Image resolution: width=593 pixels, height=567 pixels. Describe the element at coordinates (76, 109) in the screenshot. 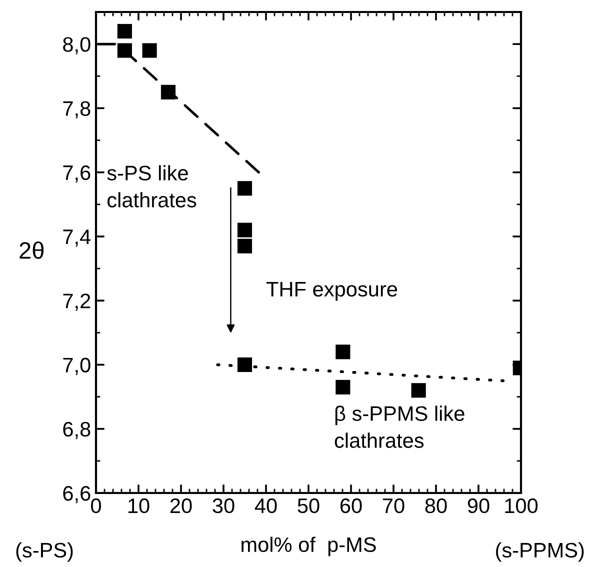

I see `y-tick-label: 7,8` at that location.